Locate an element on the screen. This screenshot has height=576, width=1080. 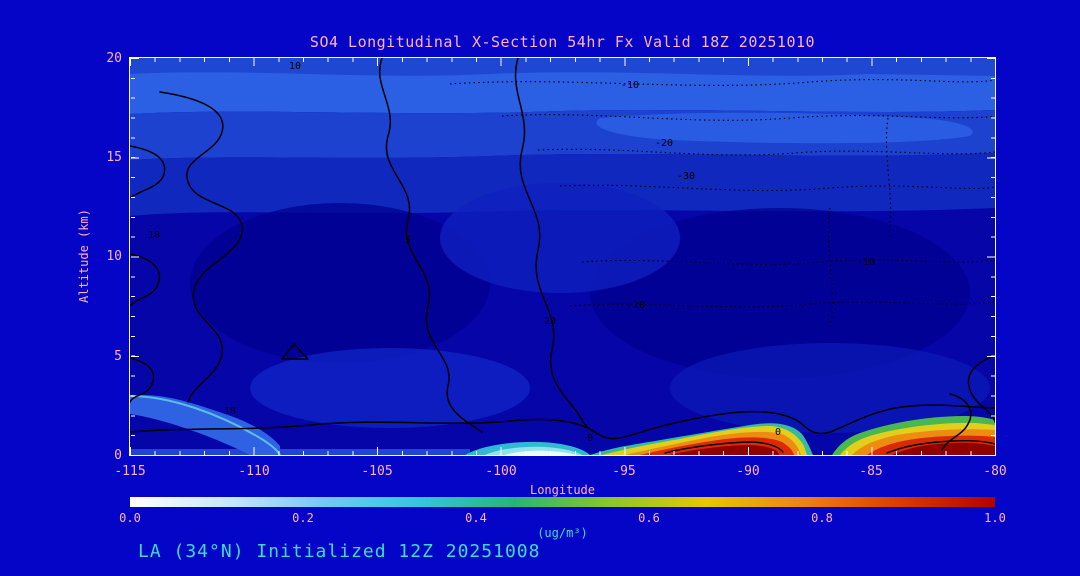
y-axis-right-minor-ticks is located at coordinates (993, 256).